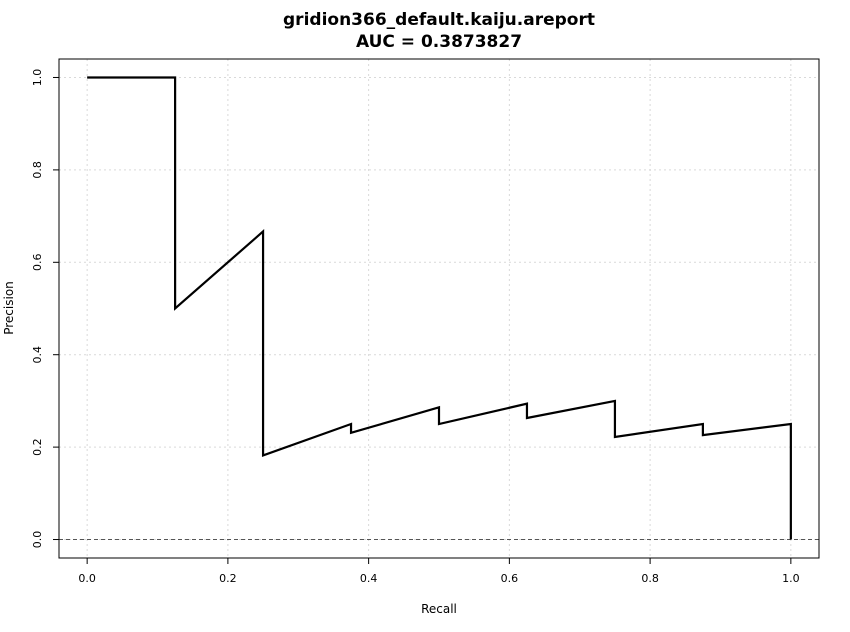 This screenshot has width=850, height=632. I want to click on y-tick-label: 0.4, so click(37, 355).